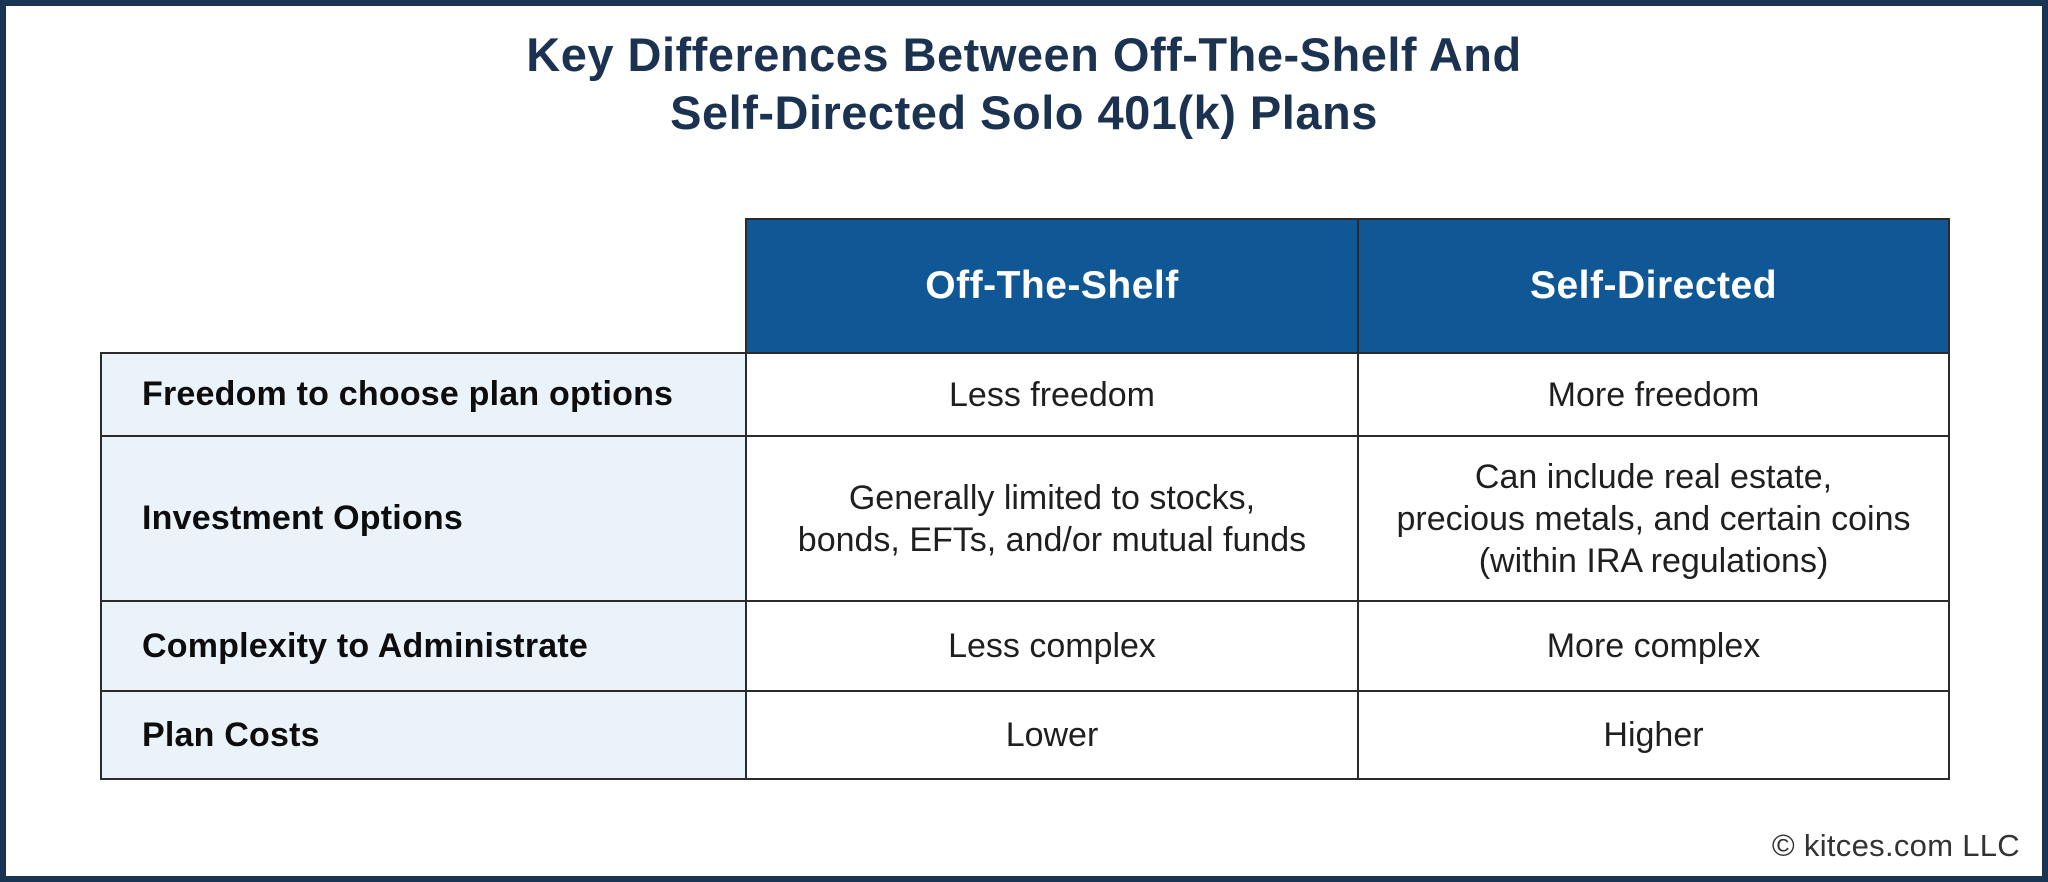 This screenshot has width=2048, height=882. I want to click on header-row: Off-The-Shelf Self-Directed, so click(1025, 286).